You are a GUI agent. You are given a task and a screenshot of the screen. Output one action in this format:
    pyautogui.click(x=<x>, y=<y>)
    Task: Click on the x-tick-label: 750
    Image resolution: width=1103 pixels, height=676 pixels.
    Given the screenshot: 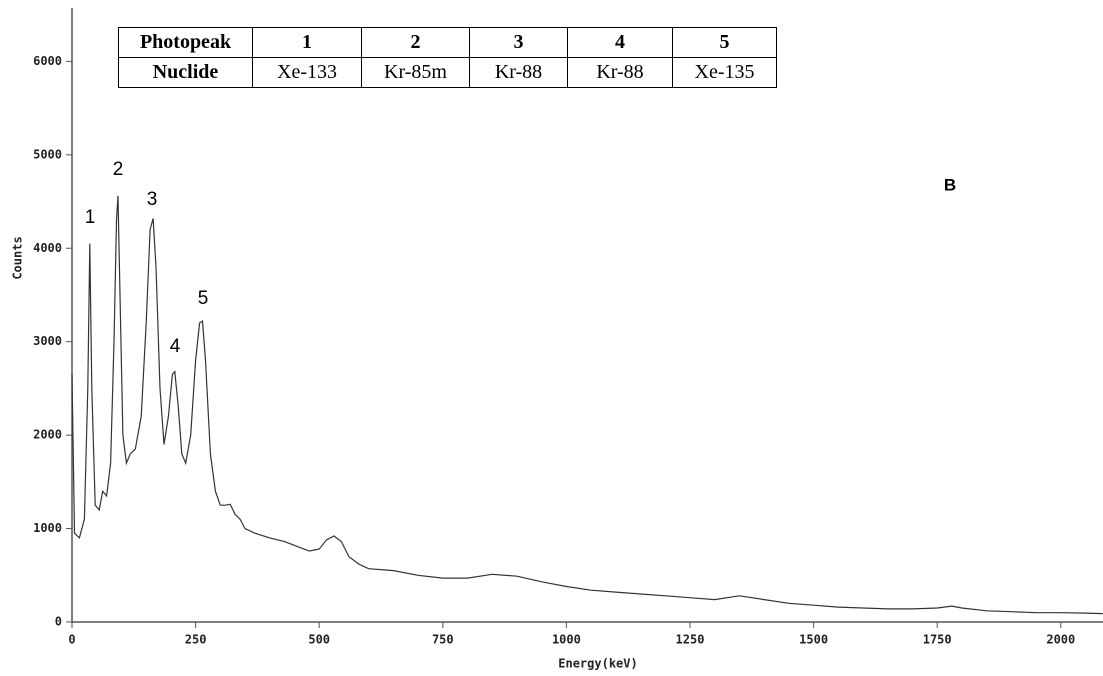 What is the action you would take?
    pyautogui.click(x=443, y=640)
    